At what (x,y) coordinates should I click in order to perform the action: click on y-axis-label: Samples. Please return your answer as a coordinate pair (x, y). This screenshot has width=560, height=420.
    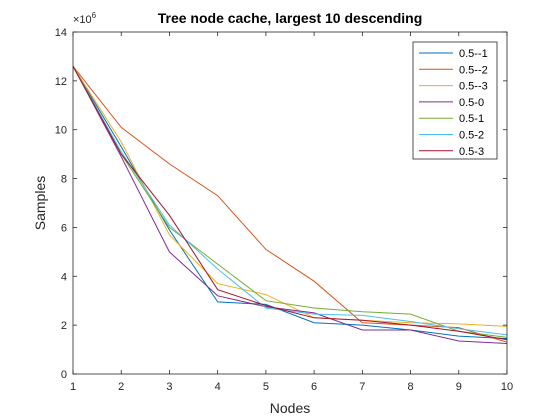
    Looking at the image, I should click on (40, 203).